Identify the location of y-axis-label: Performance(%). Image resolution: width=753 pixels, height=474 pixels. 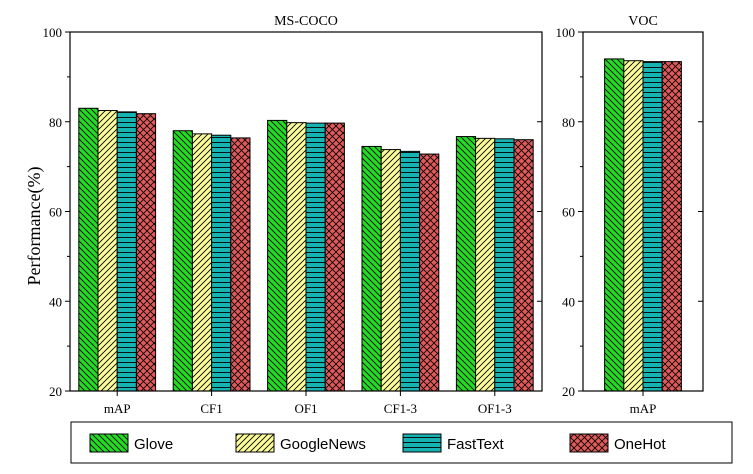
(34, 226).